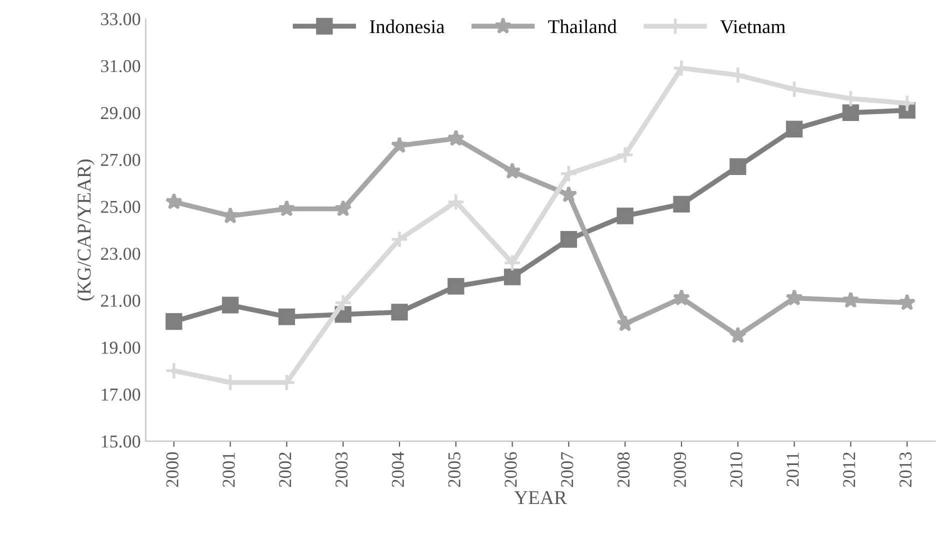  Describe the element at coordinates (905, 469) in the screenshot. I see `x-tick-label: 2013` at that location.